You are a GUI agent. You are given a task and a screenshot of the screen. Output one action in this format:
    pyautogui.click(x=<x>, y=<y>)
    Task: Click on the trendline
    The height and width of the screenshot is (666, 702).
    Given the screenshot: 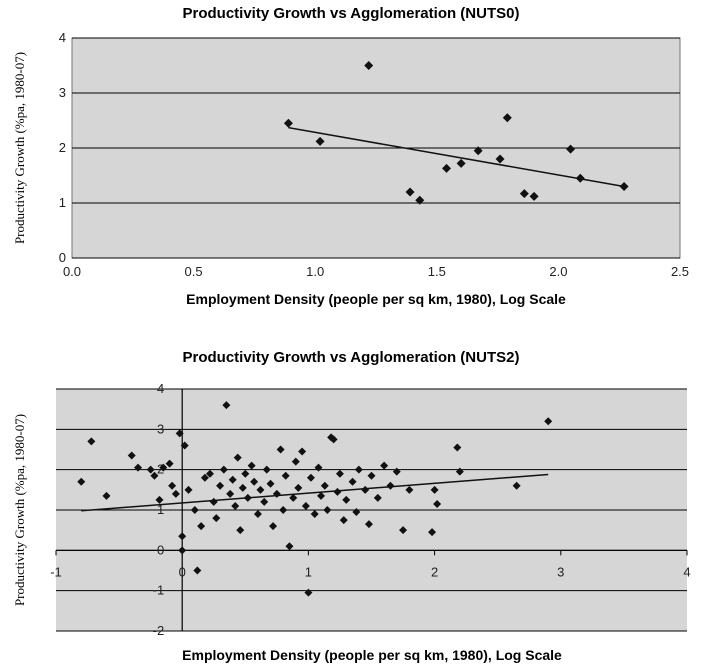 What is the action you would take?
    pyautogui.click(x=456, y=157)
    